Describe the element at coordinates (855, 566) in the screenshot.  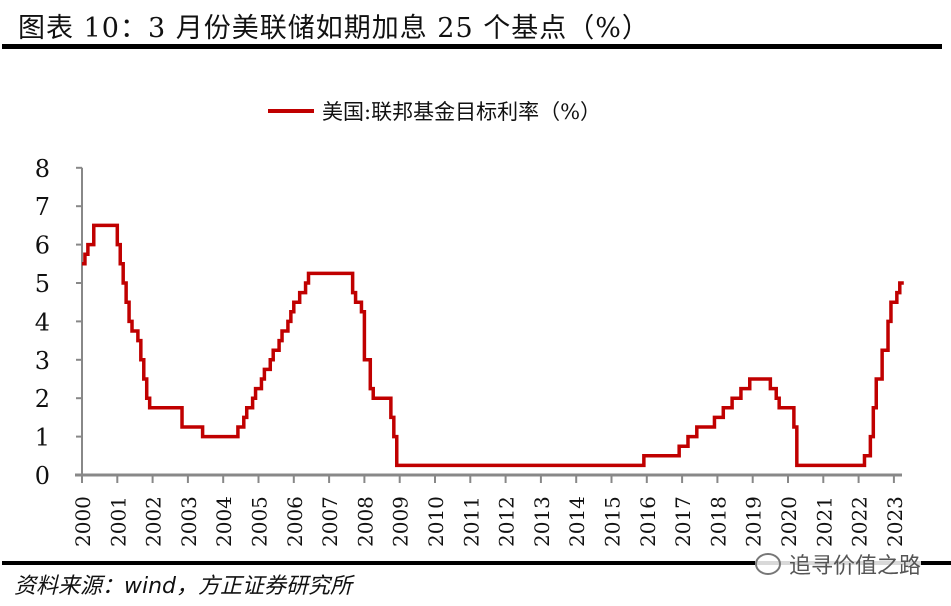
I see `watermark-text: 追寻价值之路` at that location.